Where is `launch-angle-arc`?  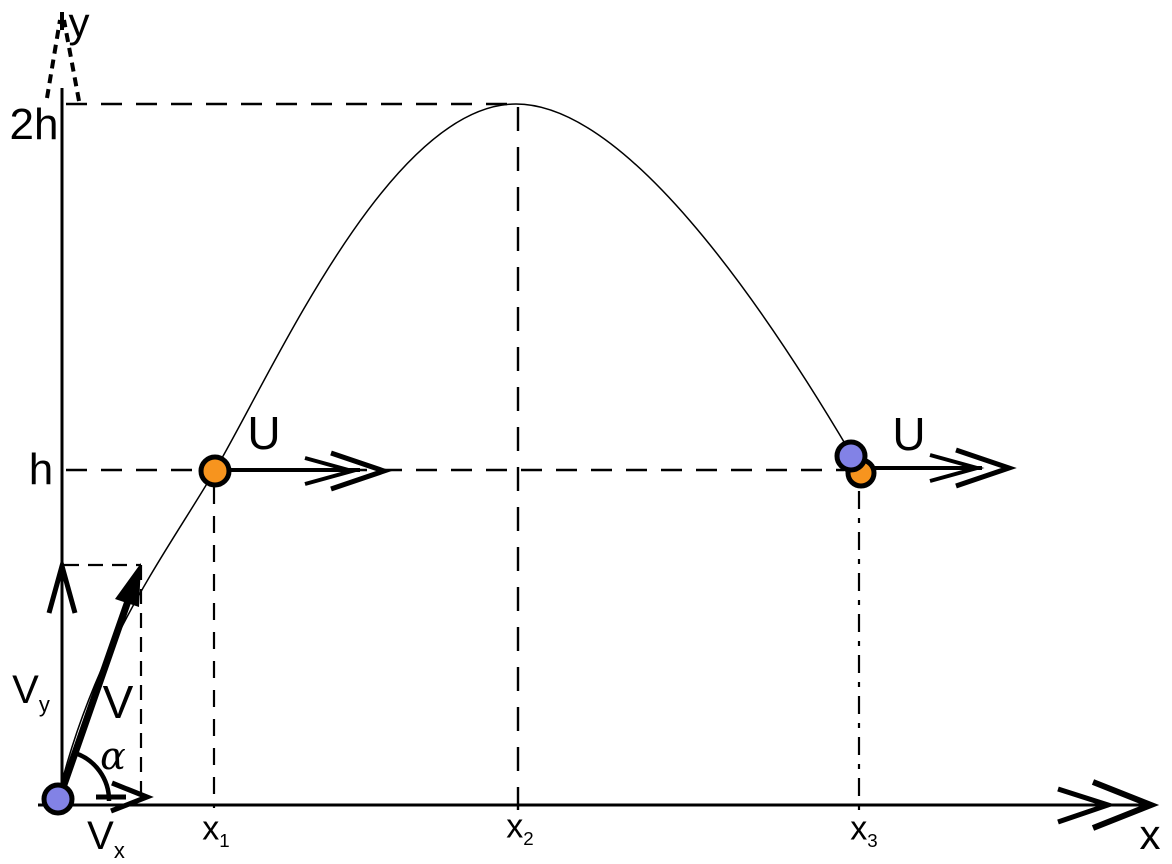 launch-angle-arc is located at coordinates (93, 776).